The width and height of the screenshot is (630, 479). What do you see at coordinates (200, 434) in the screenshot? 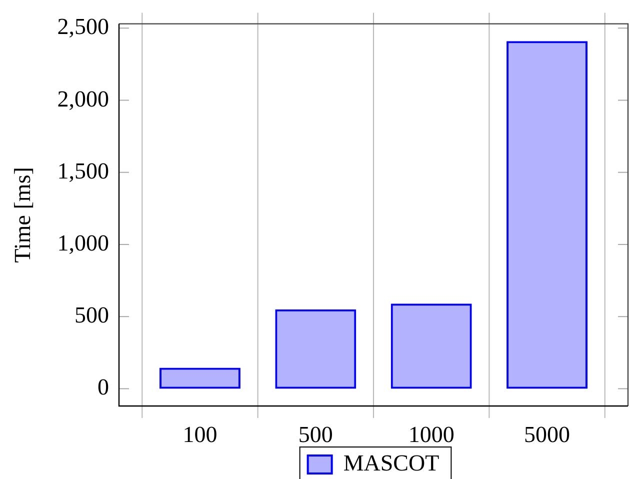
I see `x-tick-label: 100` at bounding box center [200, 434].